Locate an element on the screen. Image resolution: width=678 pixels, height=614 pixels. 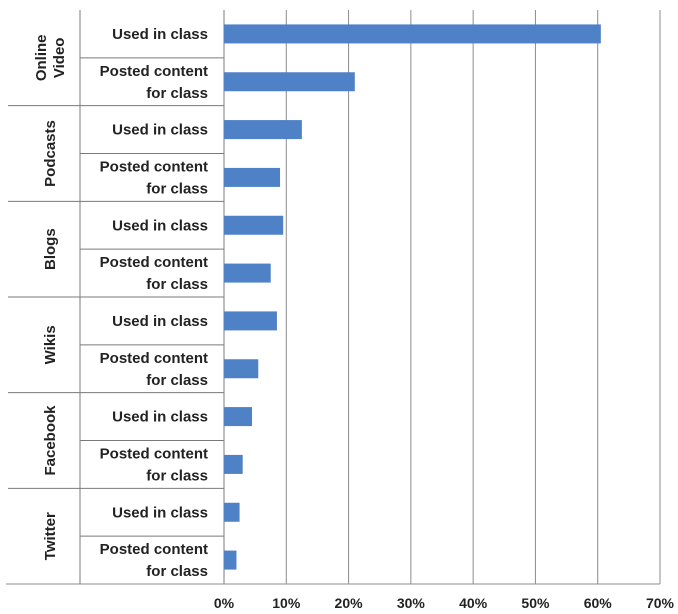
group-label: Online is located at coordinates (41, 57).